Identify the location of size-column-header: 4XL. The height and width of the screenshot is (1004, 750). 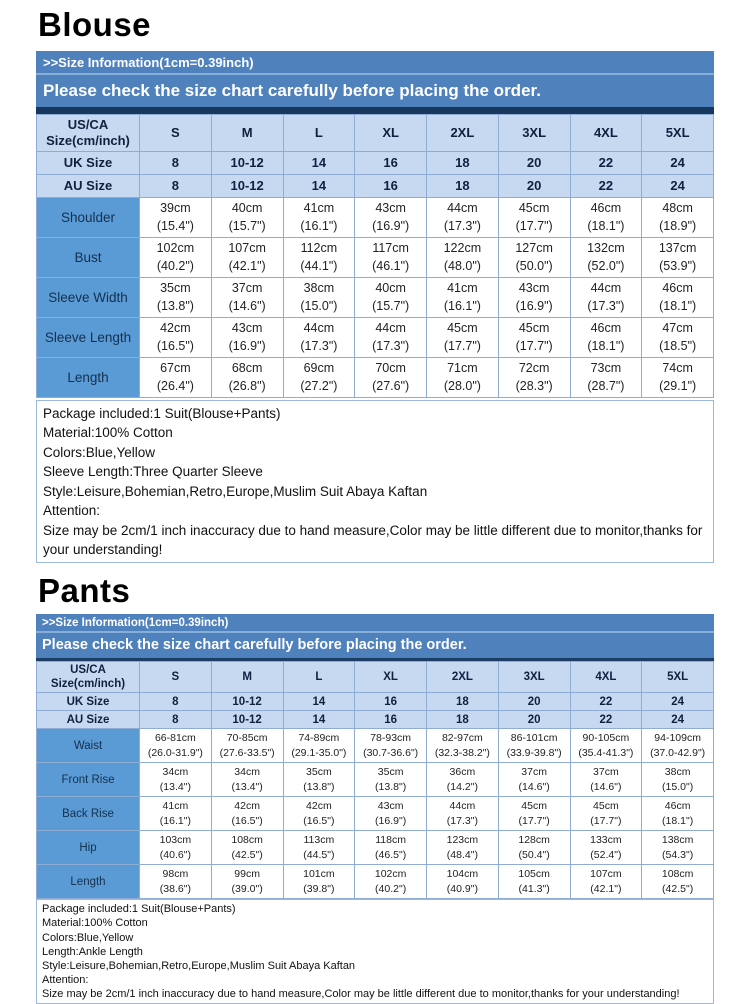
(606, 677).